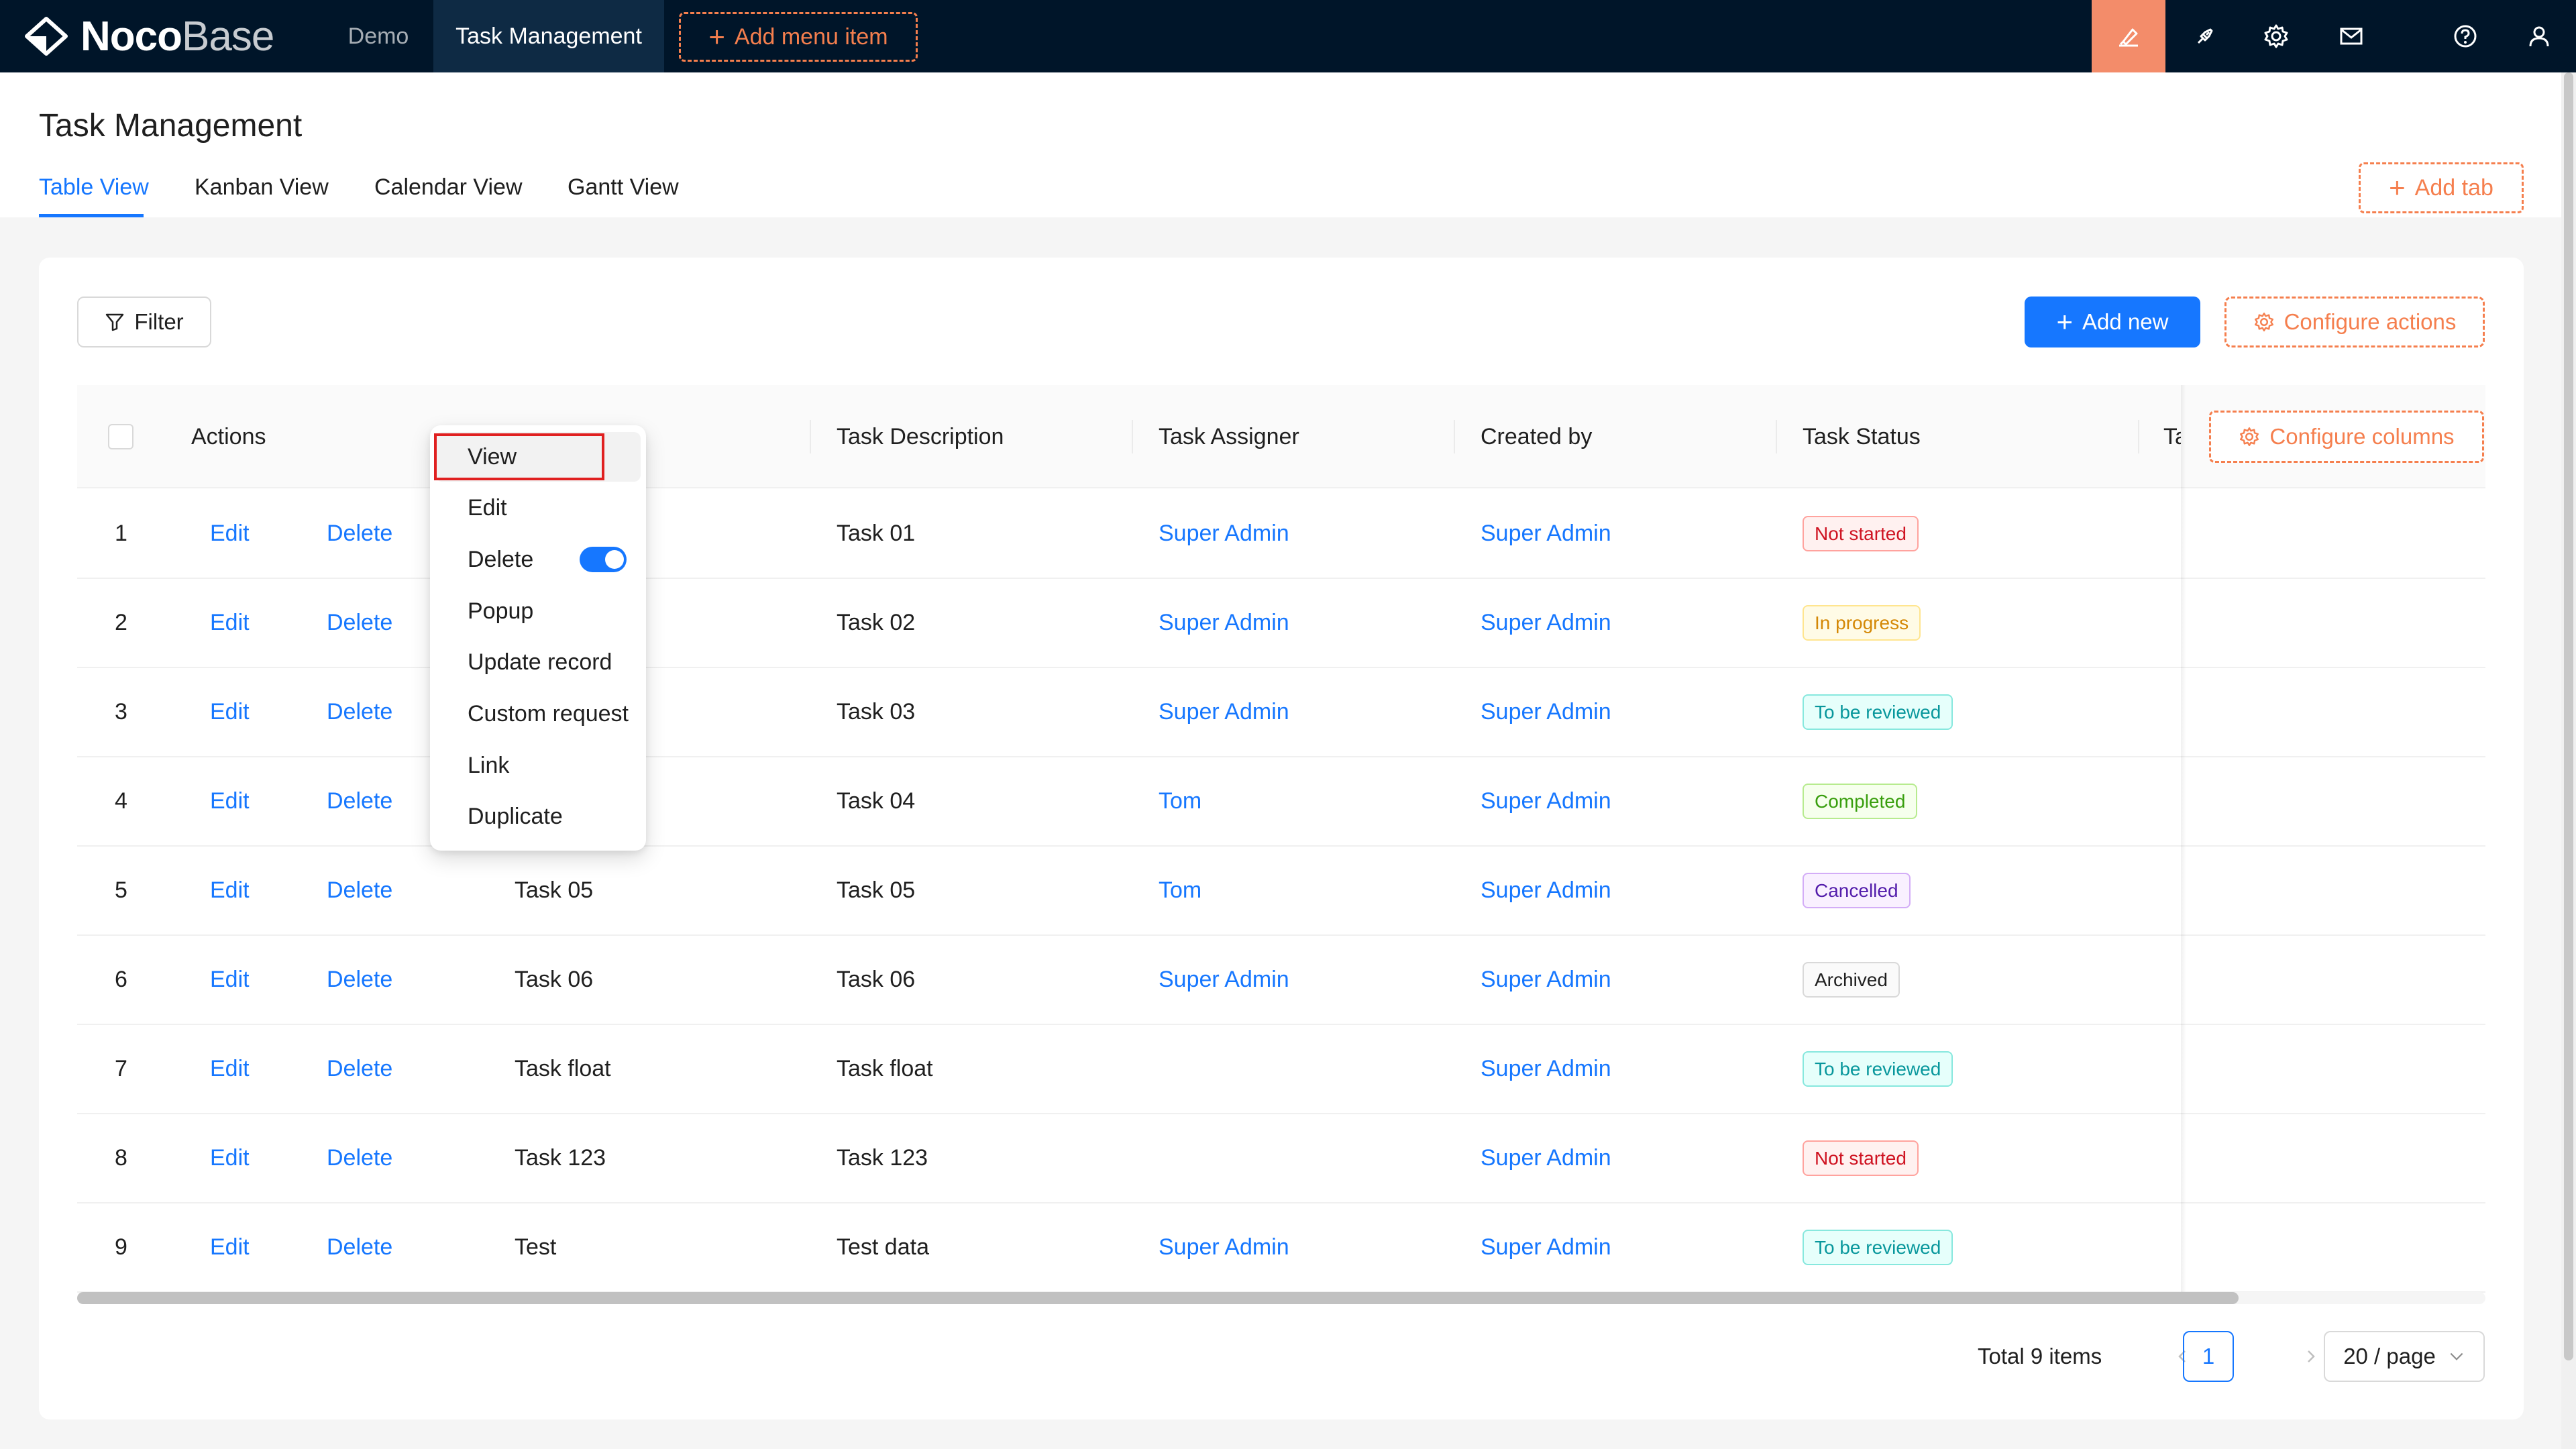 This screenshot has height=1449, width=2576. I want to click on cell-task-name: Task 123, so click(560, 1158).